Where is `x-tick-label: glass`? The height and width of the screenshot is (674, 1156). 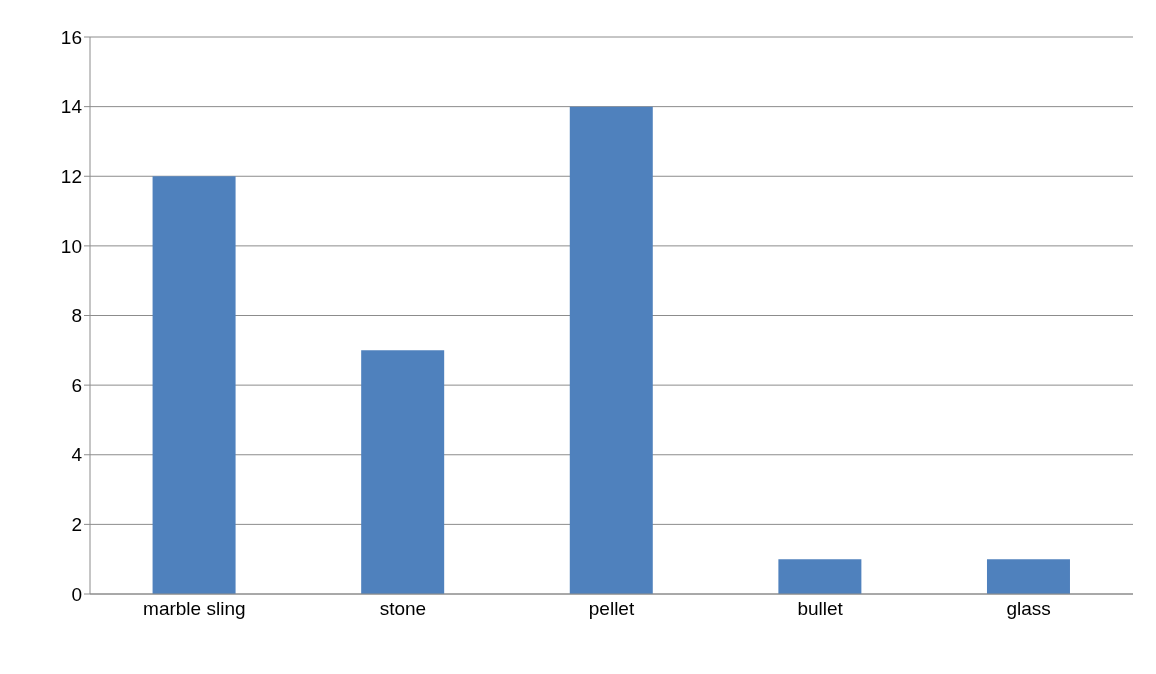 x-tick-label: glass is located at coordinates (1028, 609).